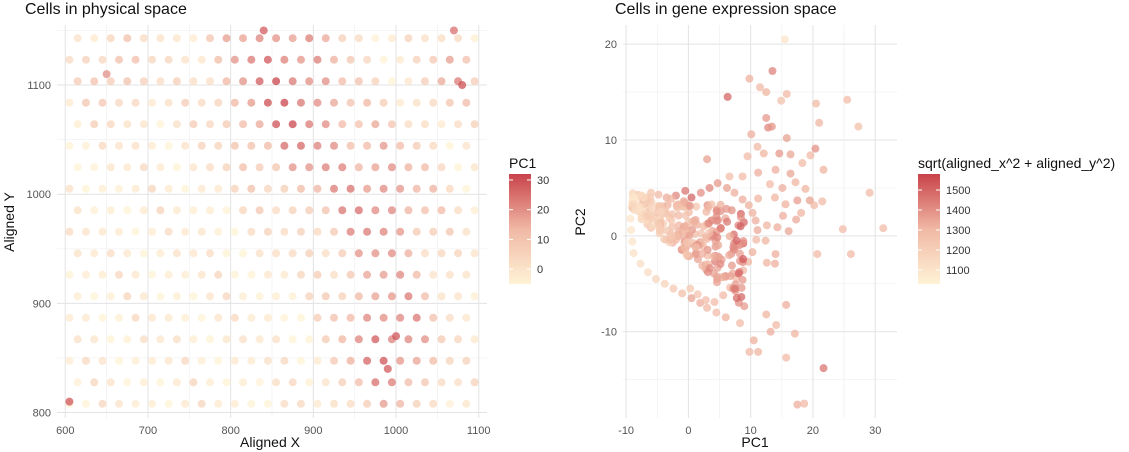 The height and width of the screenshot is (452, 1129). Describe the element at coordinates (543, 211) in the screenshot. I see `legend-tick-label: 20` at that location.